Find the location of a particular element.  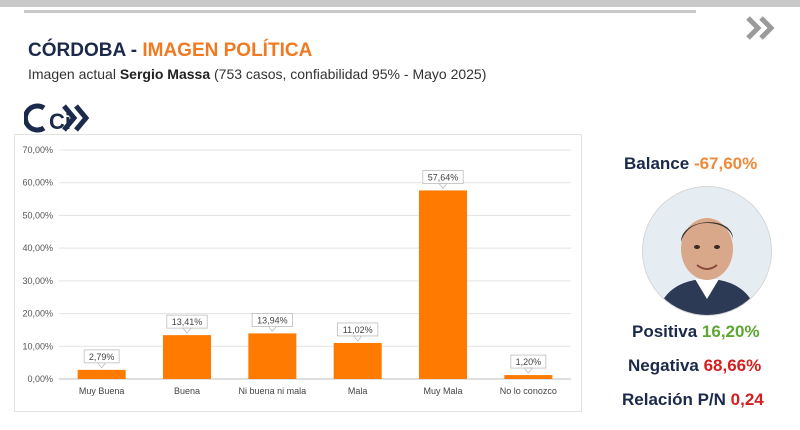

double-chevron-right-icon is located at coordinates (760, 28).